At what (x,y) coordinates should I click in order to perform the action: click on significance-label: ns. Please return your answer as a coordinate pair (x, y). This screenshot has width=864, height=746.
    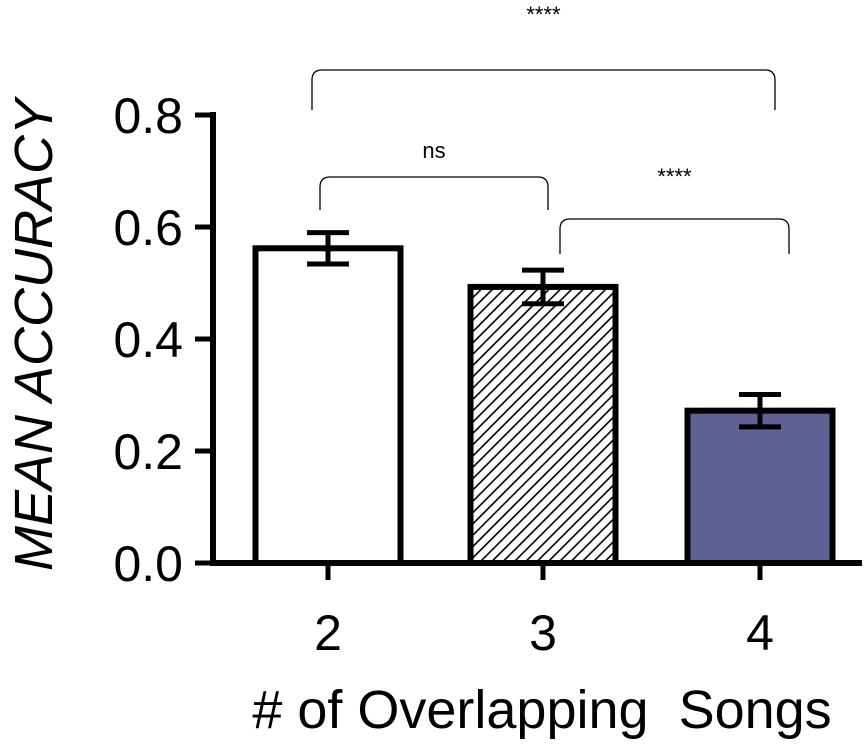
    Looking at the image, I should click on (433, 150).